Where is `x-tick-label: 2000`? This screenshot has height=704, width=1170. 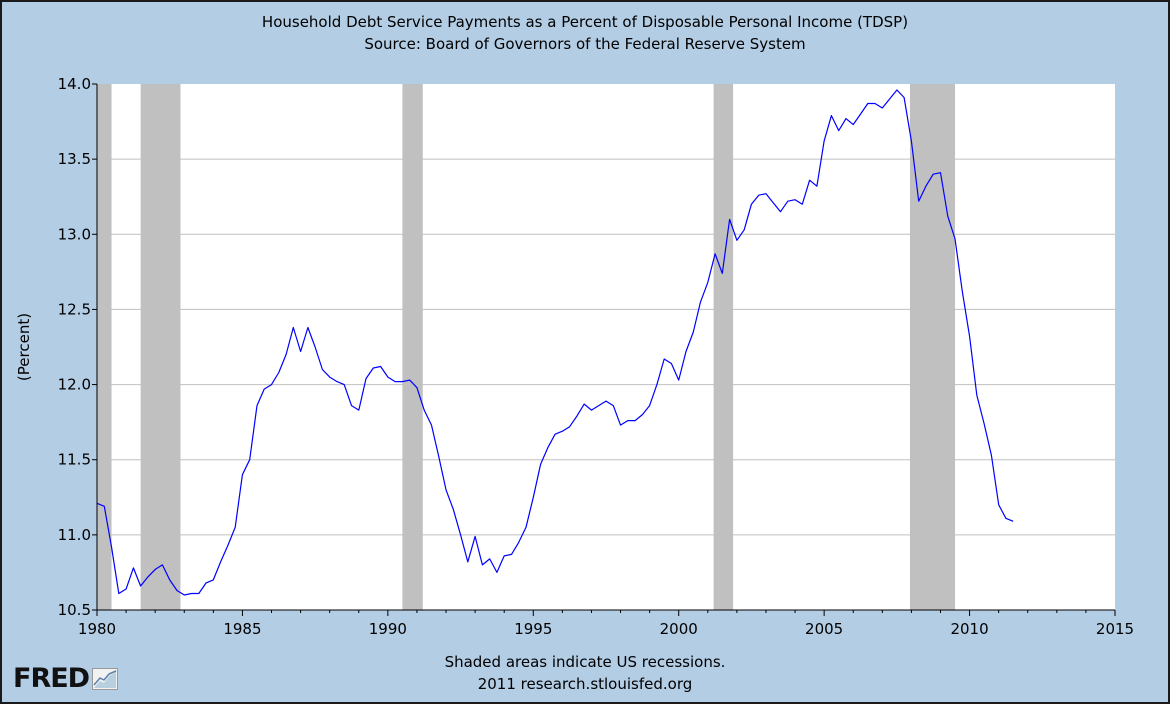
x-tick-label: 2000 is located at coordinates (679, 629).